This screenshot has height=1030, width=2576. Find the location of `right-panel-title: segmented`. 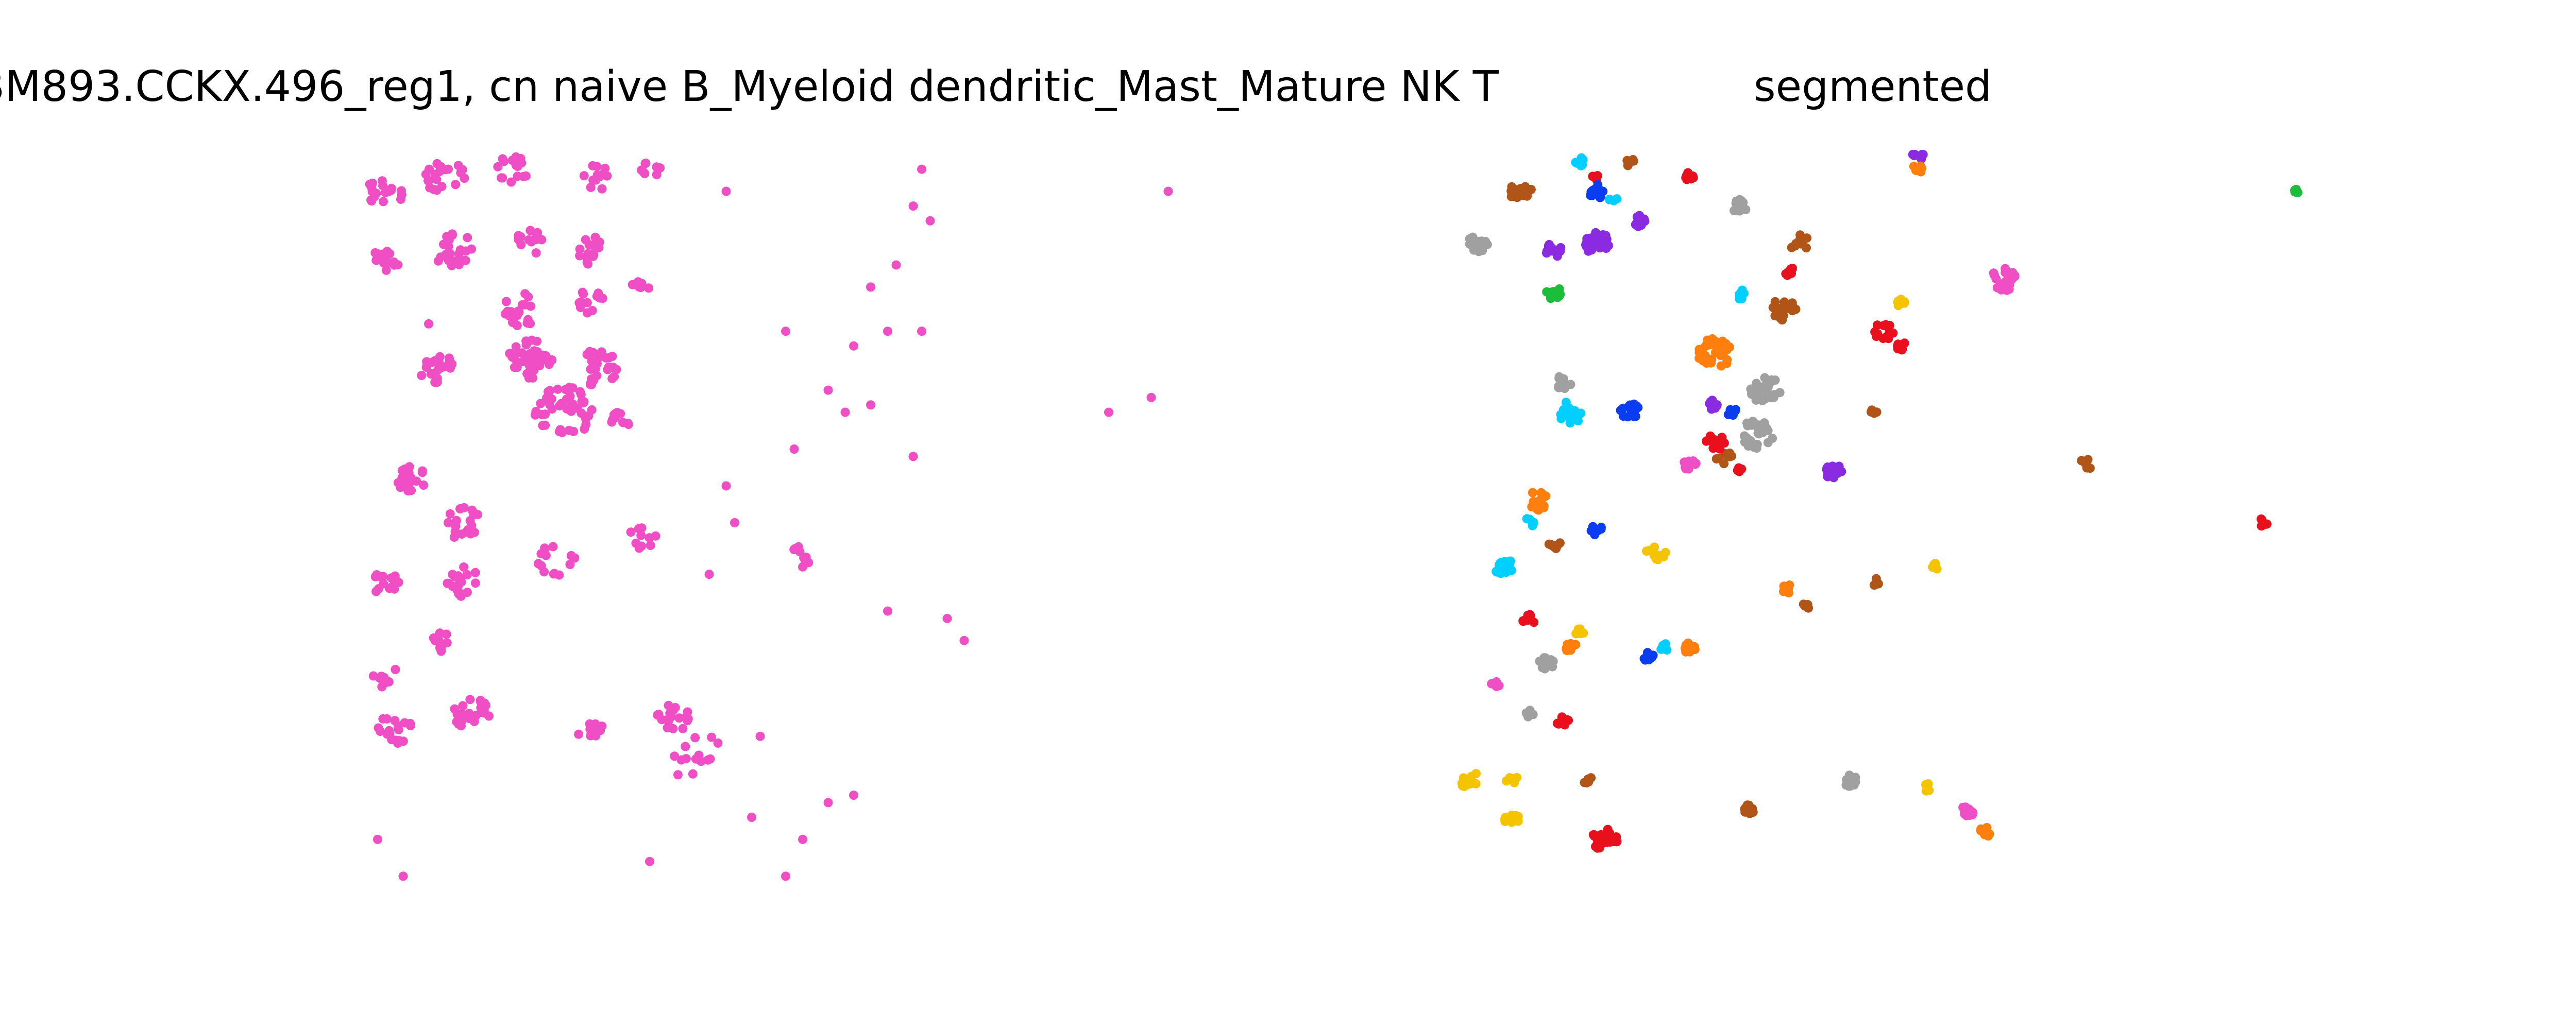

right-panel-title: segmented is located at coordinates (1873, 87).